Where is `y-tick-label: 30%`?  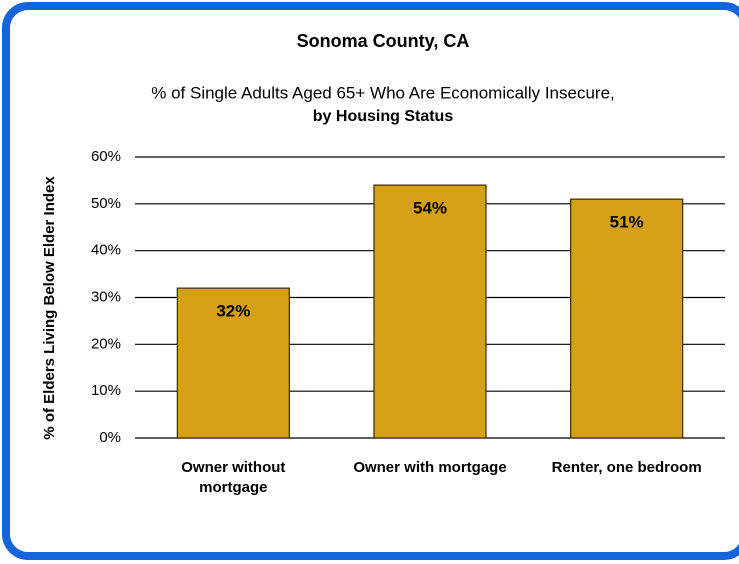 y-tick-label: 30% is located at coordinates (106, 296).